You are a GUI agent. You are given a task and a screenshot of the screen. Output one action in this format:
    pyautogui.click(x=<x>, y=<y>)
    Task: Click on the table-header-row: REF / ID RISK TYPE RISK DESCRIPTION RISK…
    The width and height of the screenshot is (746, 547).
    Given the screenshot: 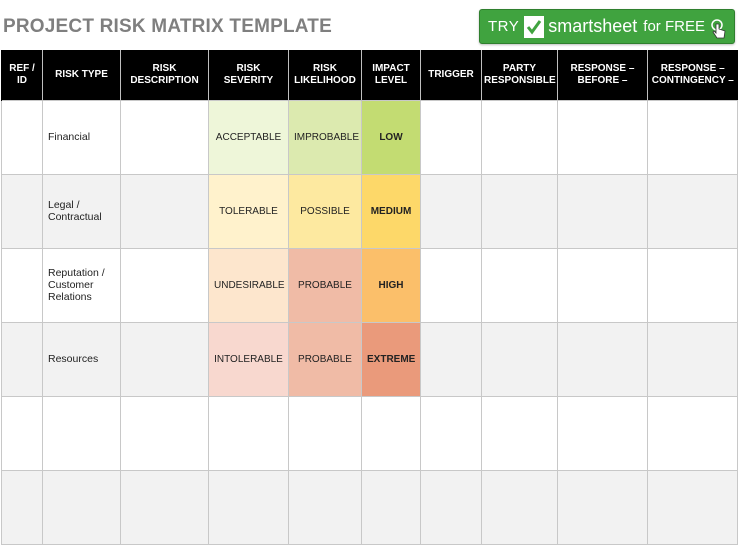 What is the action you would take?
    pyautogui.click(x=369, y=75)
    